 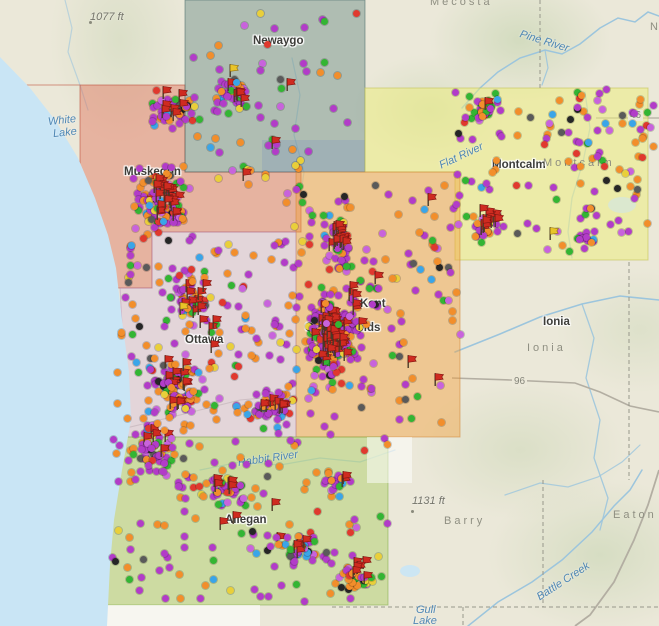 I want to click on region-east-white-patch, so click(x=389, y=460).